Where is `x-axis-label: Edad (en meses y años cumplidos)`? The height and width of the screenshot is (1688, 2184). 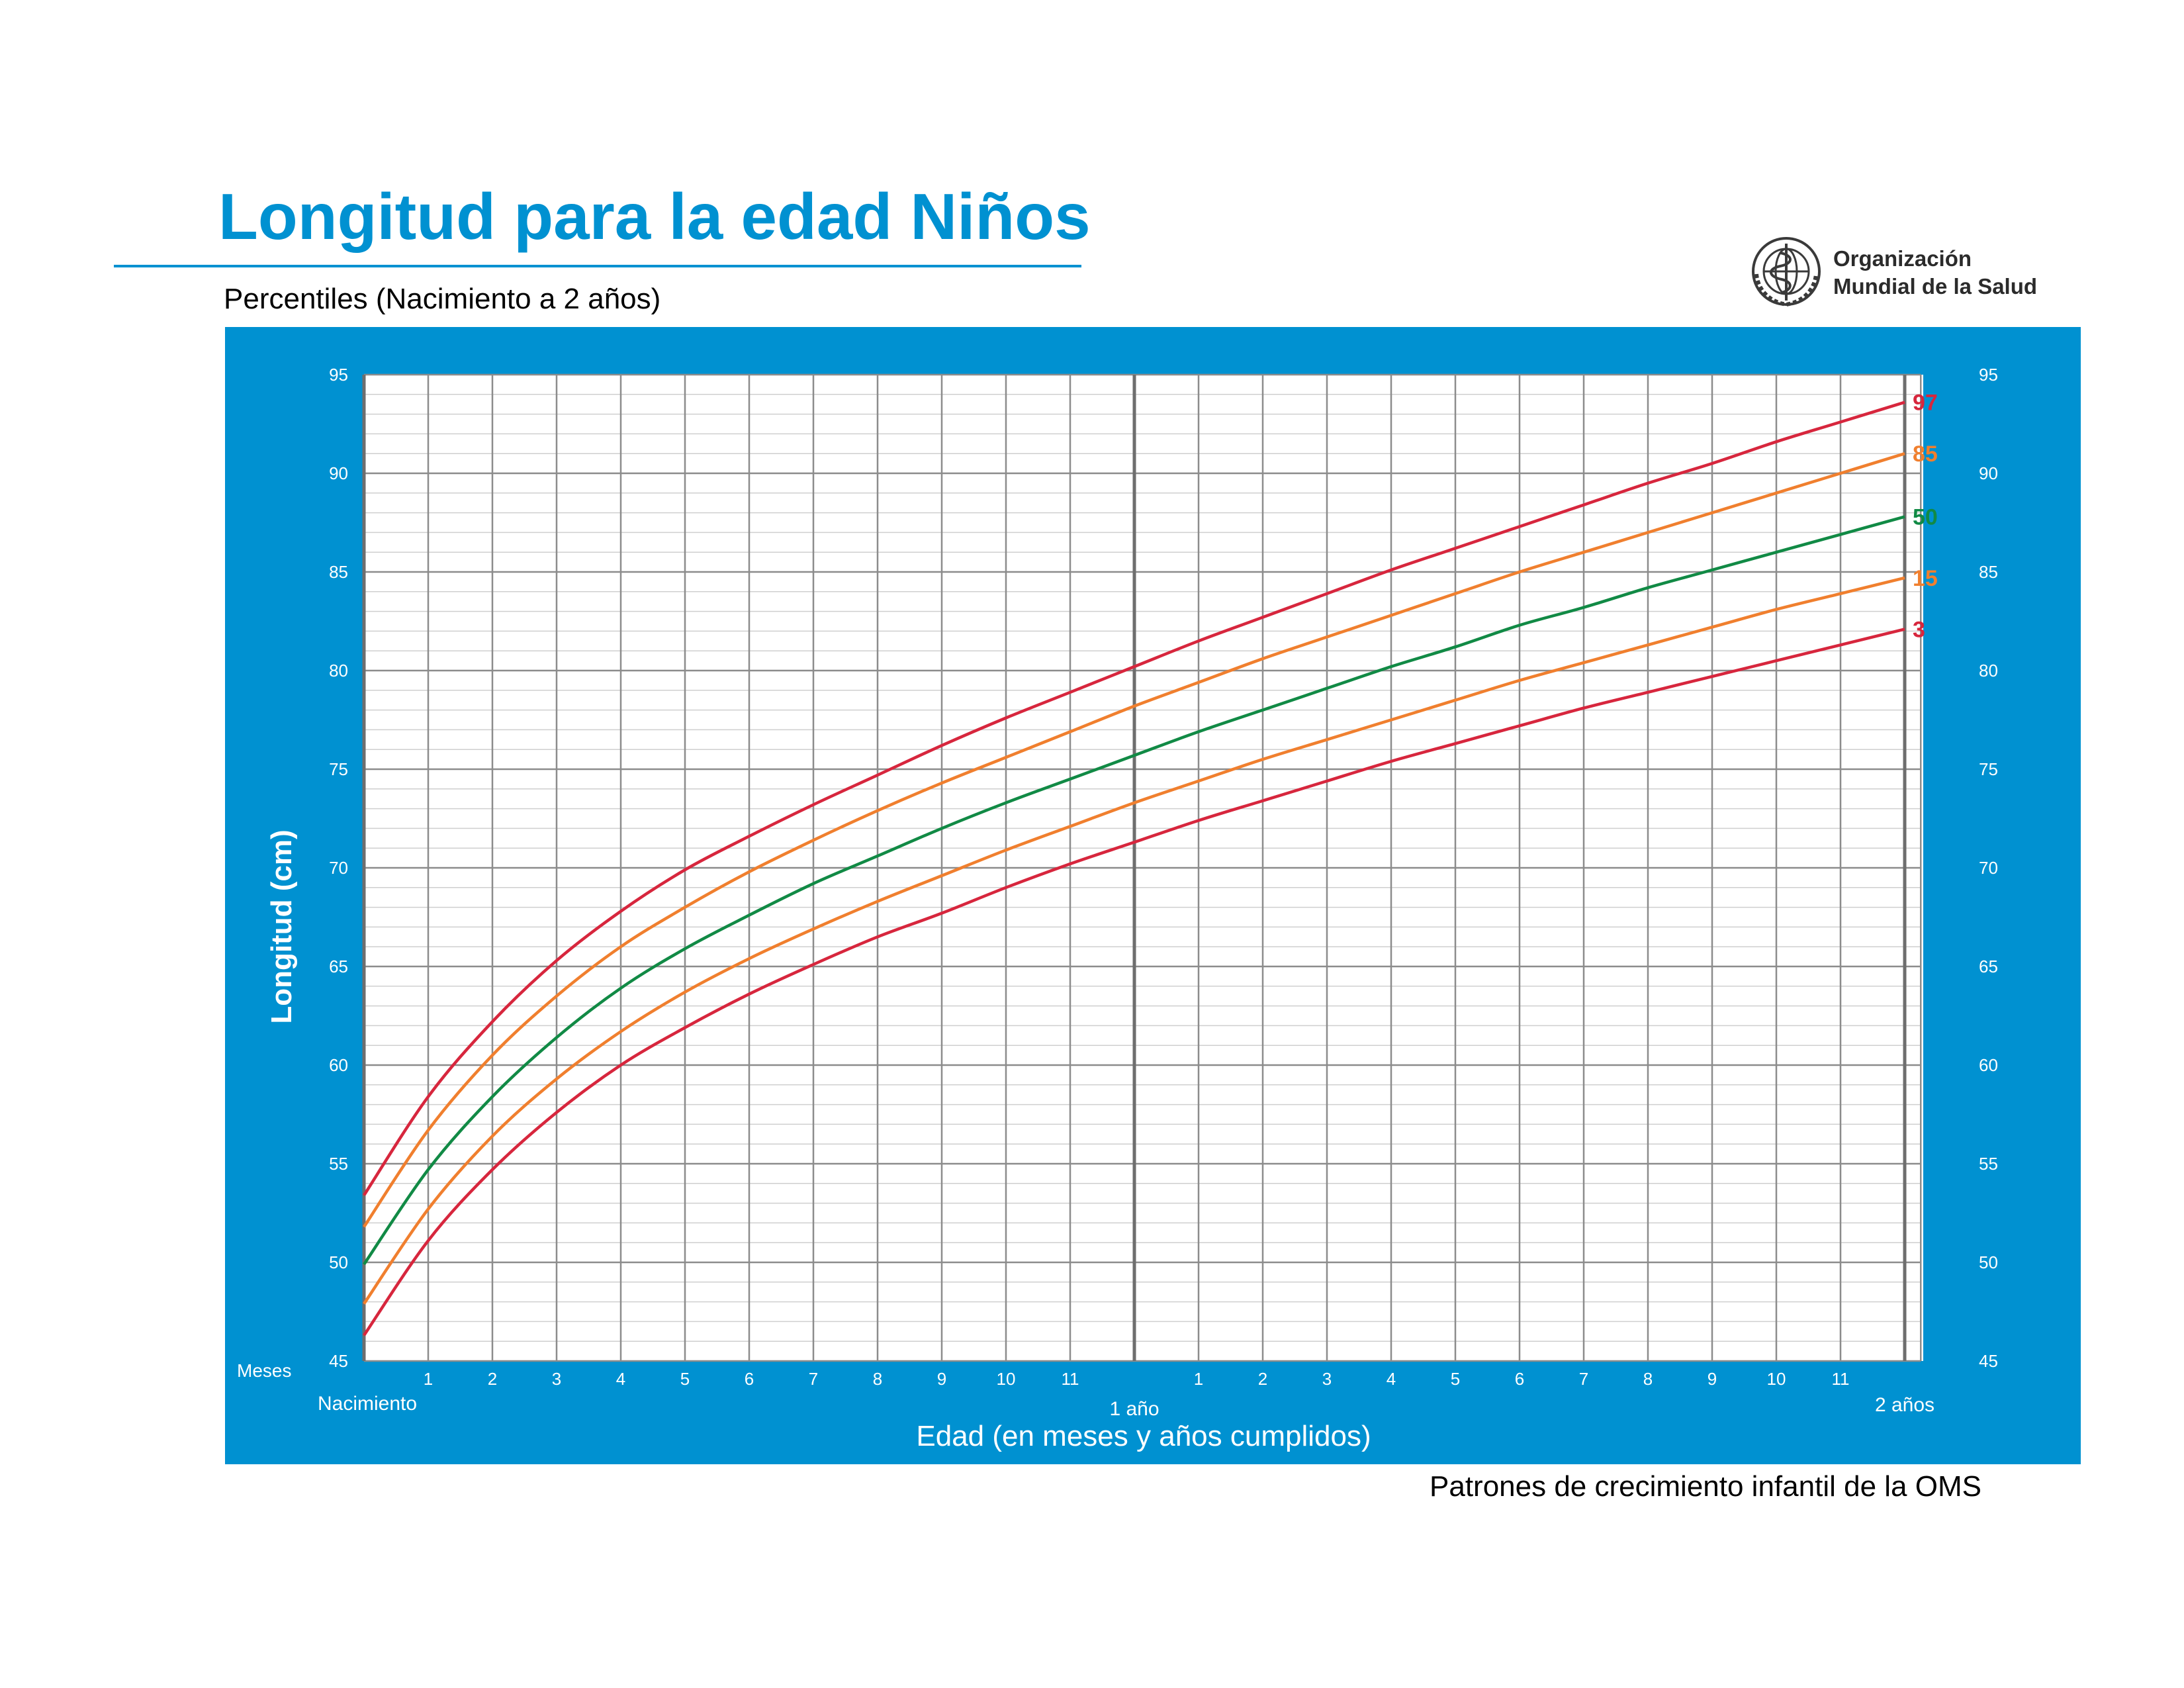 x-axis-label: Edad (en meses y años cumplidos) is located at coordinates (1143, 1436).